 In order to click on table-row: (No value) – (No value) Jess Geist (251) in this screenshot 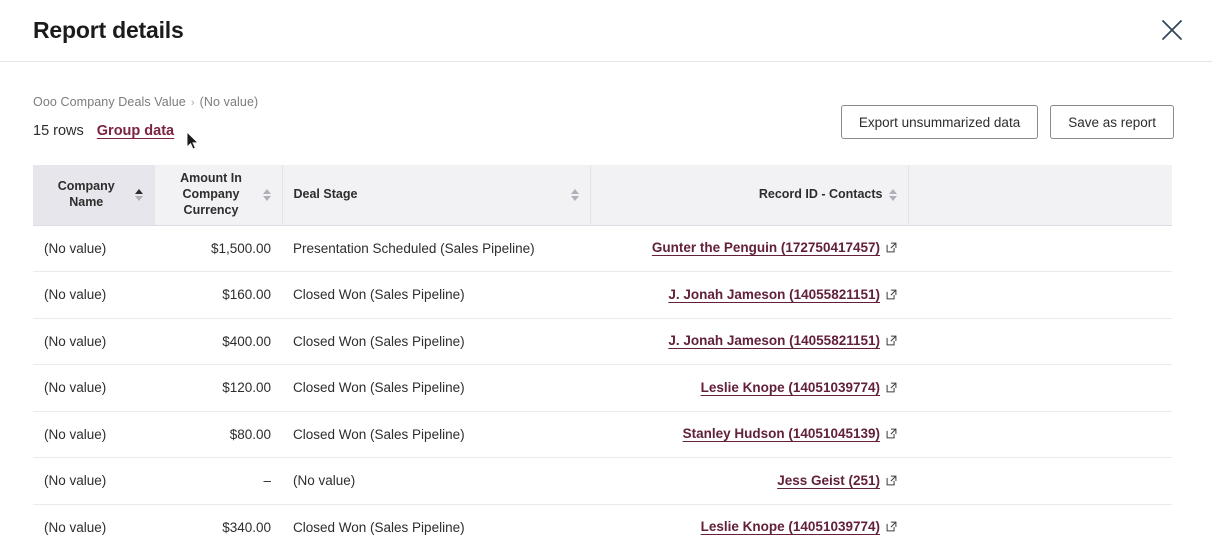, I will do `click(602, 481)`.